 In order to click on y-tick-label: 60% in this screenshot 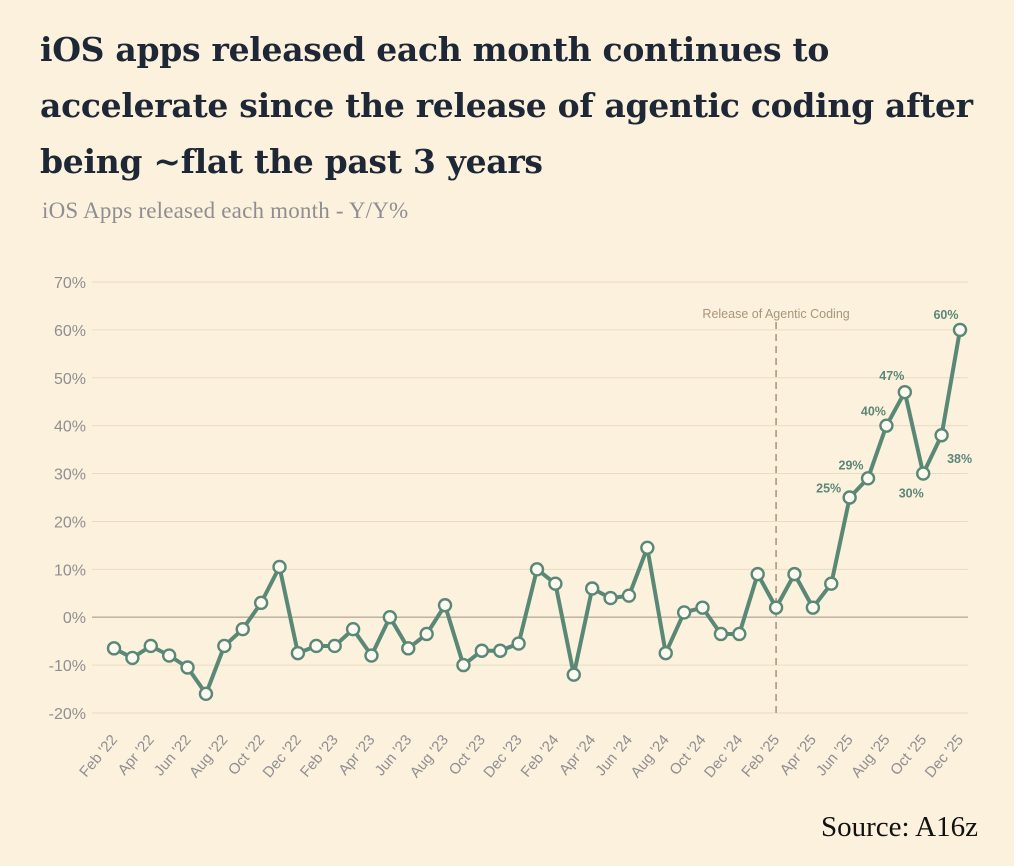, I will do `click(70, 331)`.